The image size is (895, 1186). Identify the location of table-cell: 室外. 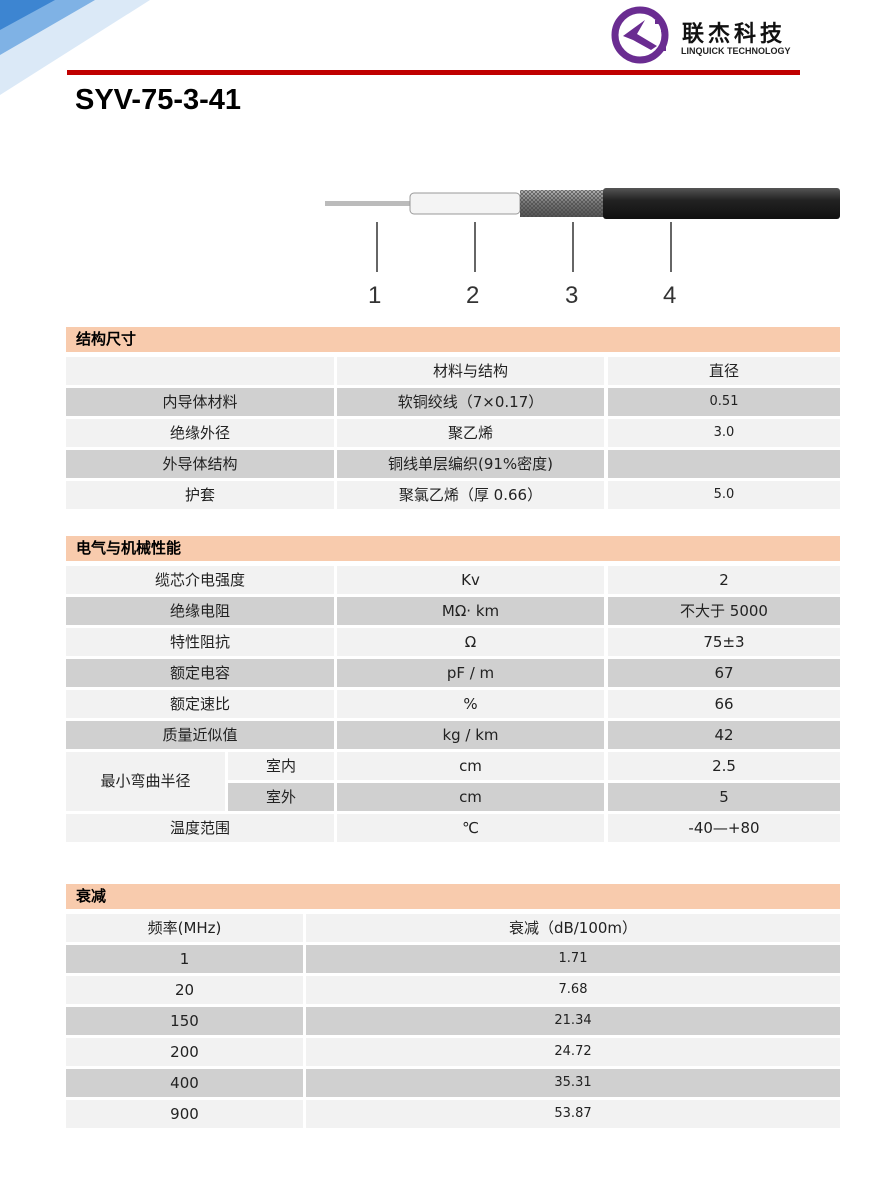
(281, 797).